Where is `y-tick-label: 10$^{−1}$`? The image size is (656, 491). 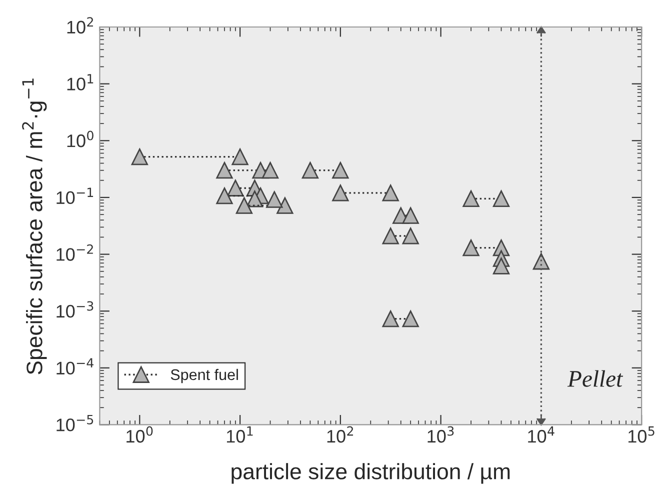 y-tick-label: 10$^{−1}$ is located at coordinates (75, 196).